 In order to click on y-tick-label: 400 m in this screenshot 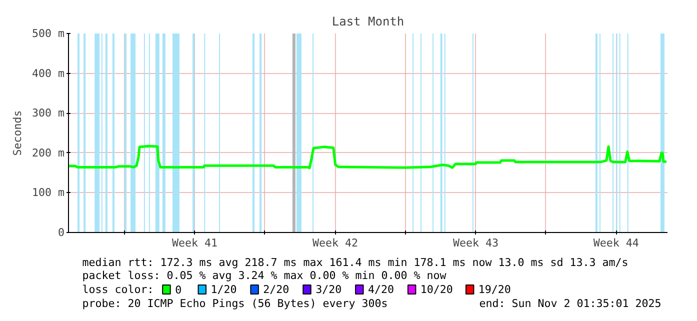, I will do `click(48, 73)`.